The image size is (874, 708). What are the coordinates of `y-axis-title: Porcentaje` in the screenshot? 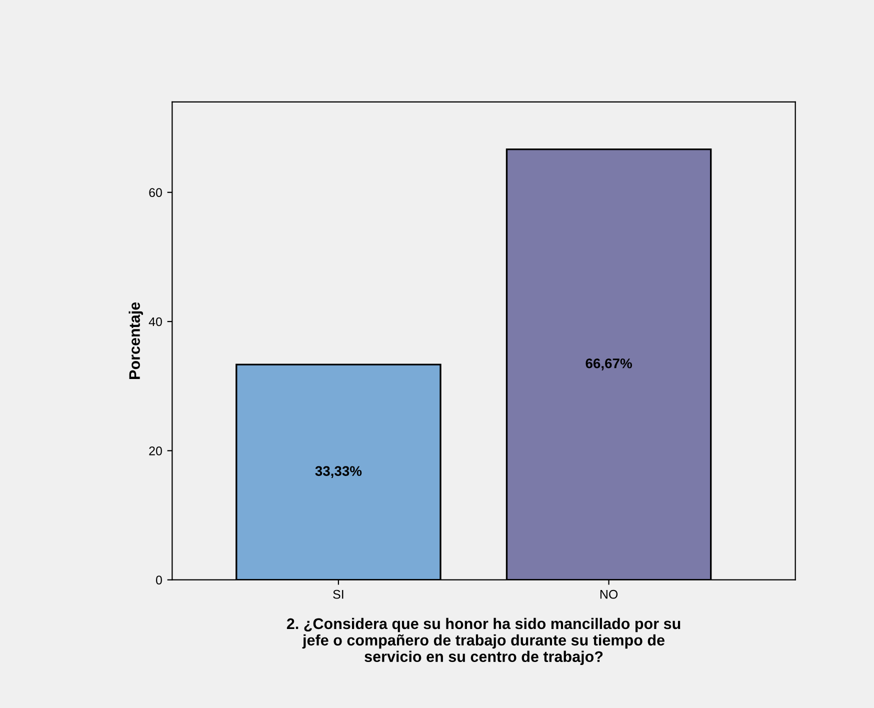 It's located at (135, 340).